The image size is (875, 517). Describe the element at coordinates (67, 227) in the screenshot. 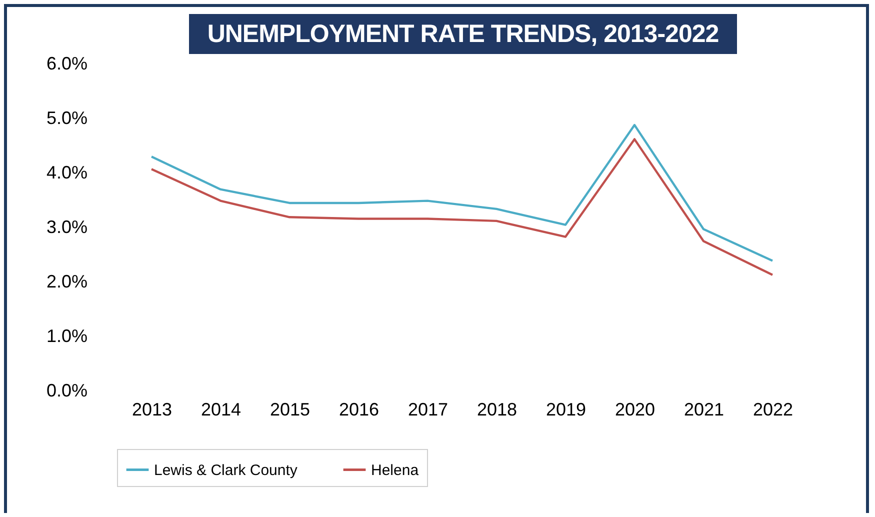

I see `y-tick-label: 3.0%` at that location.